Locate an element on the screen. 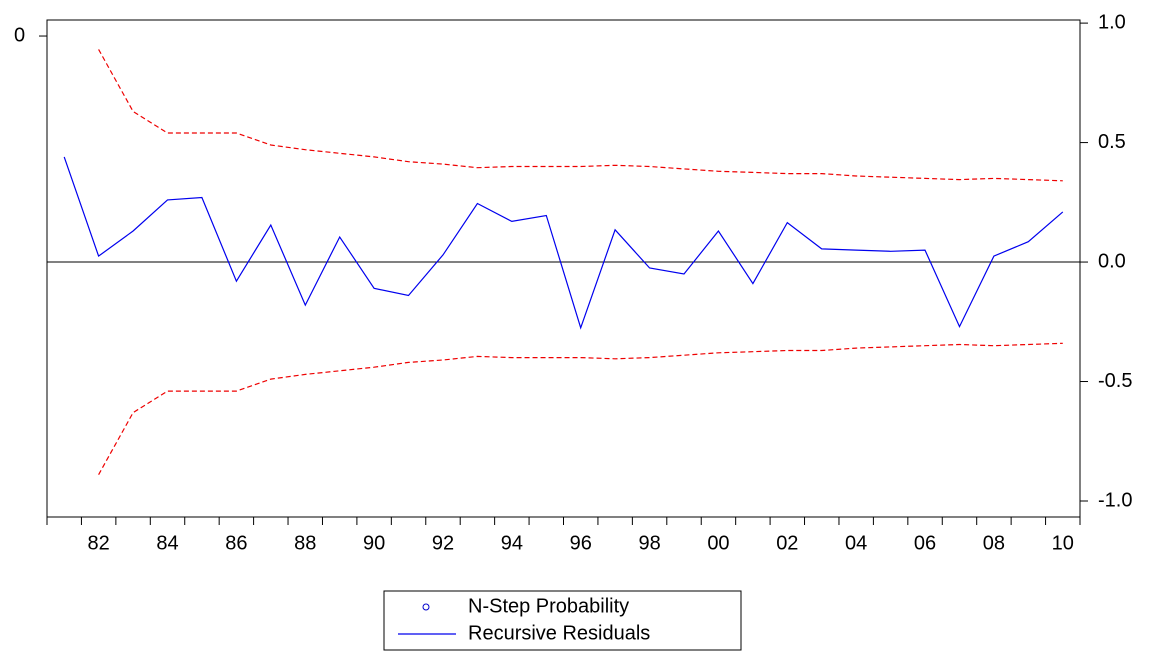 This screenshot has width=1154, height=656. x-tick-label: 88 is located at coordinates (305, 543).